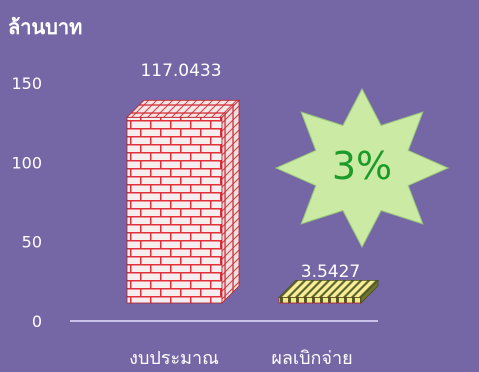  Describe the element at coordinates (320, 300) in the screenshot. I see `bar-disbursed-front` at that location.